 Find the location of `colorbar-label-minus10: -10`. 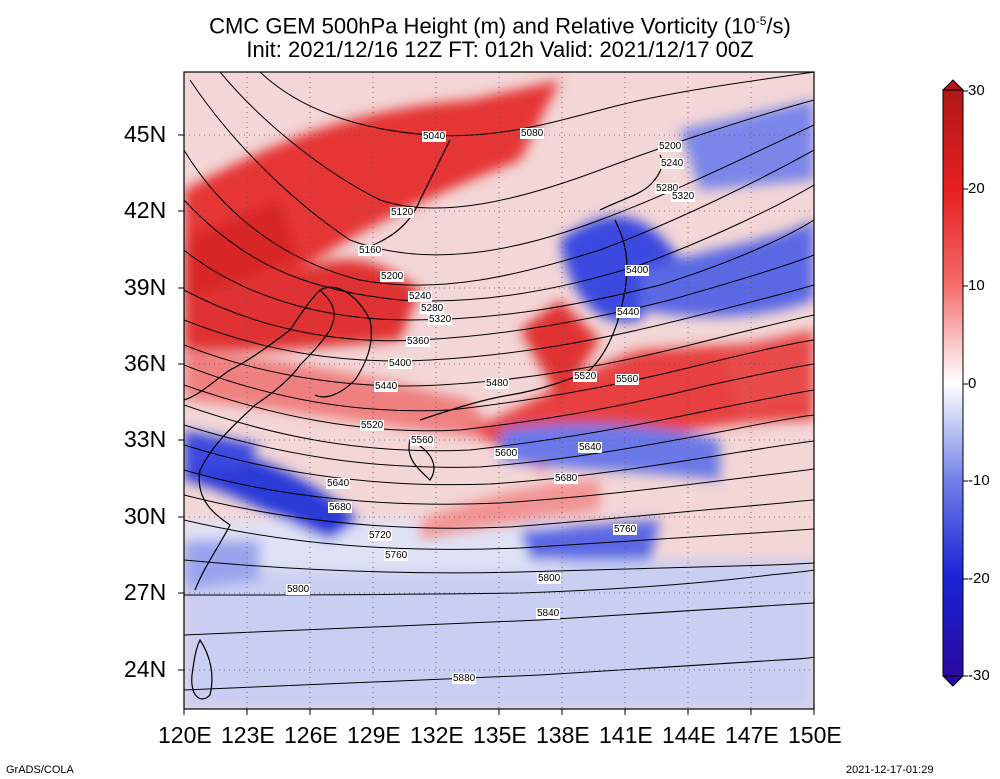

colorbar-label-minus10: -10 is located at coordinates (979, 480).